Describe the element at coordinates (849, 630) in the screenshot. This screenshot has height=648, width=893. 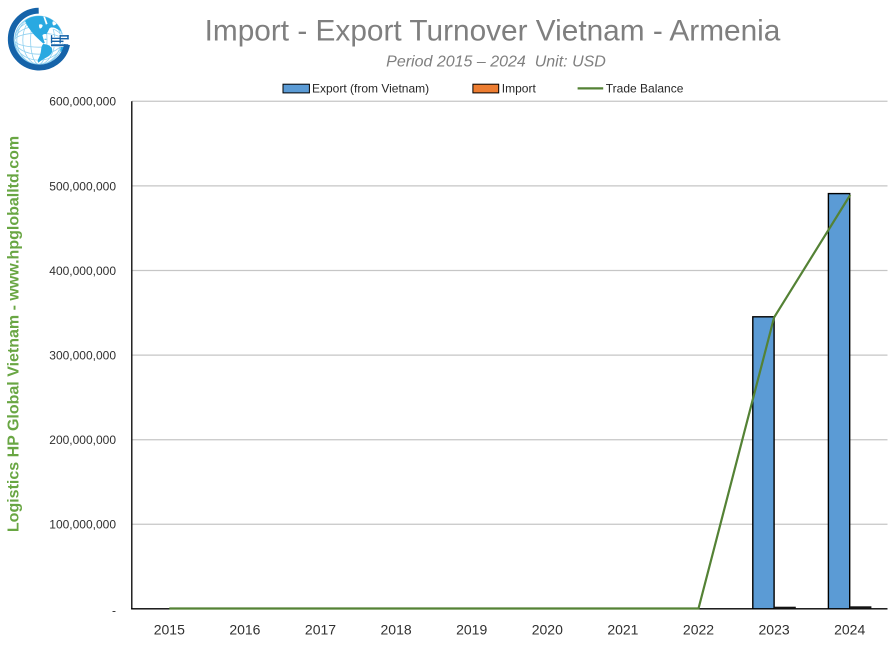
I see `svg-text: 2024` at that location.